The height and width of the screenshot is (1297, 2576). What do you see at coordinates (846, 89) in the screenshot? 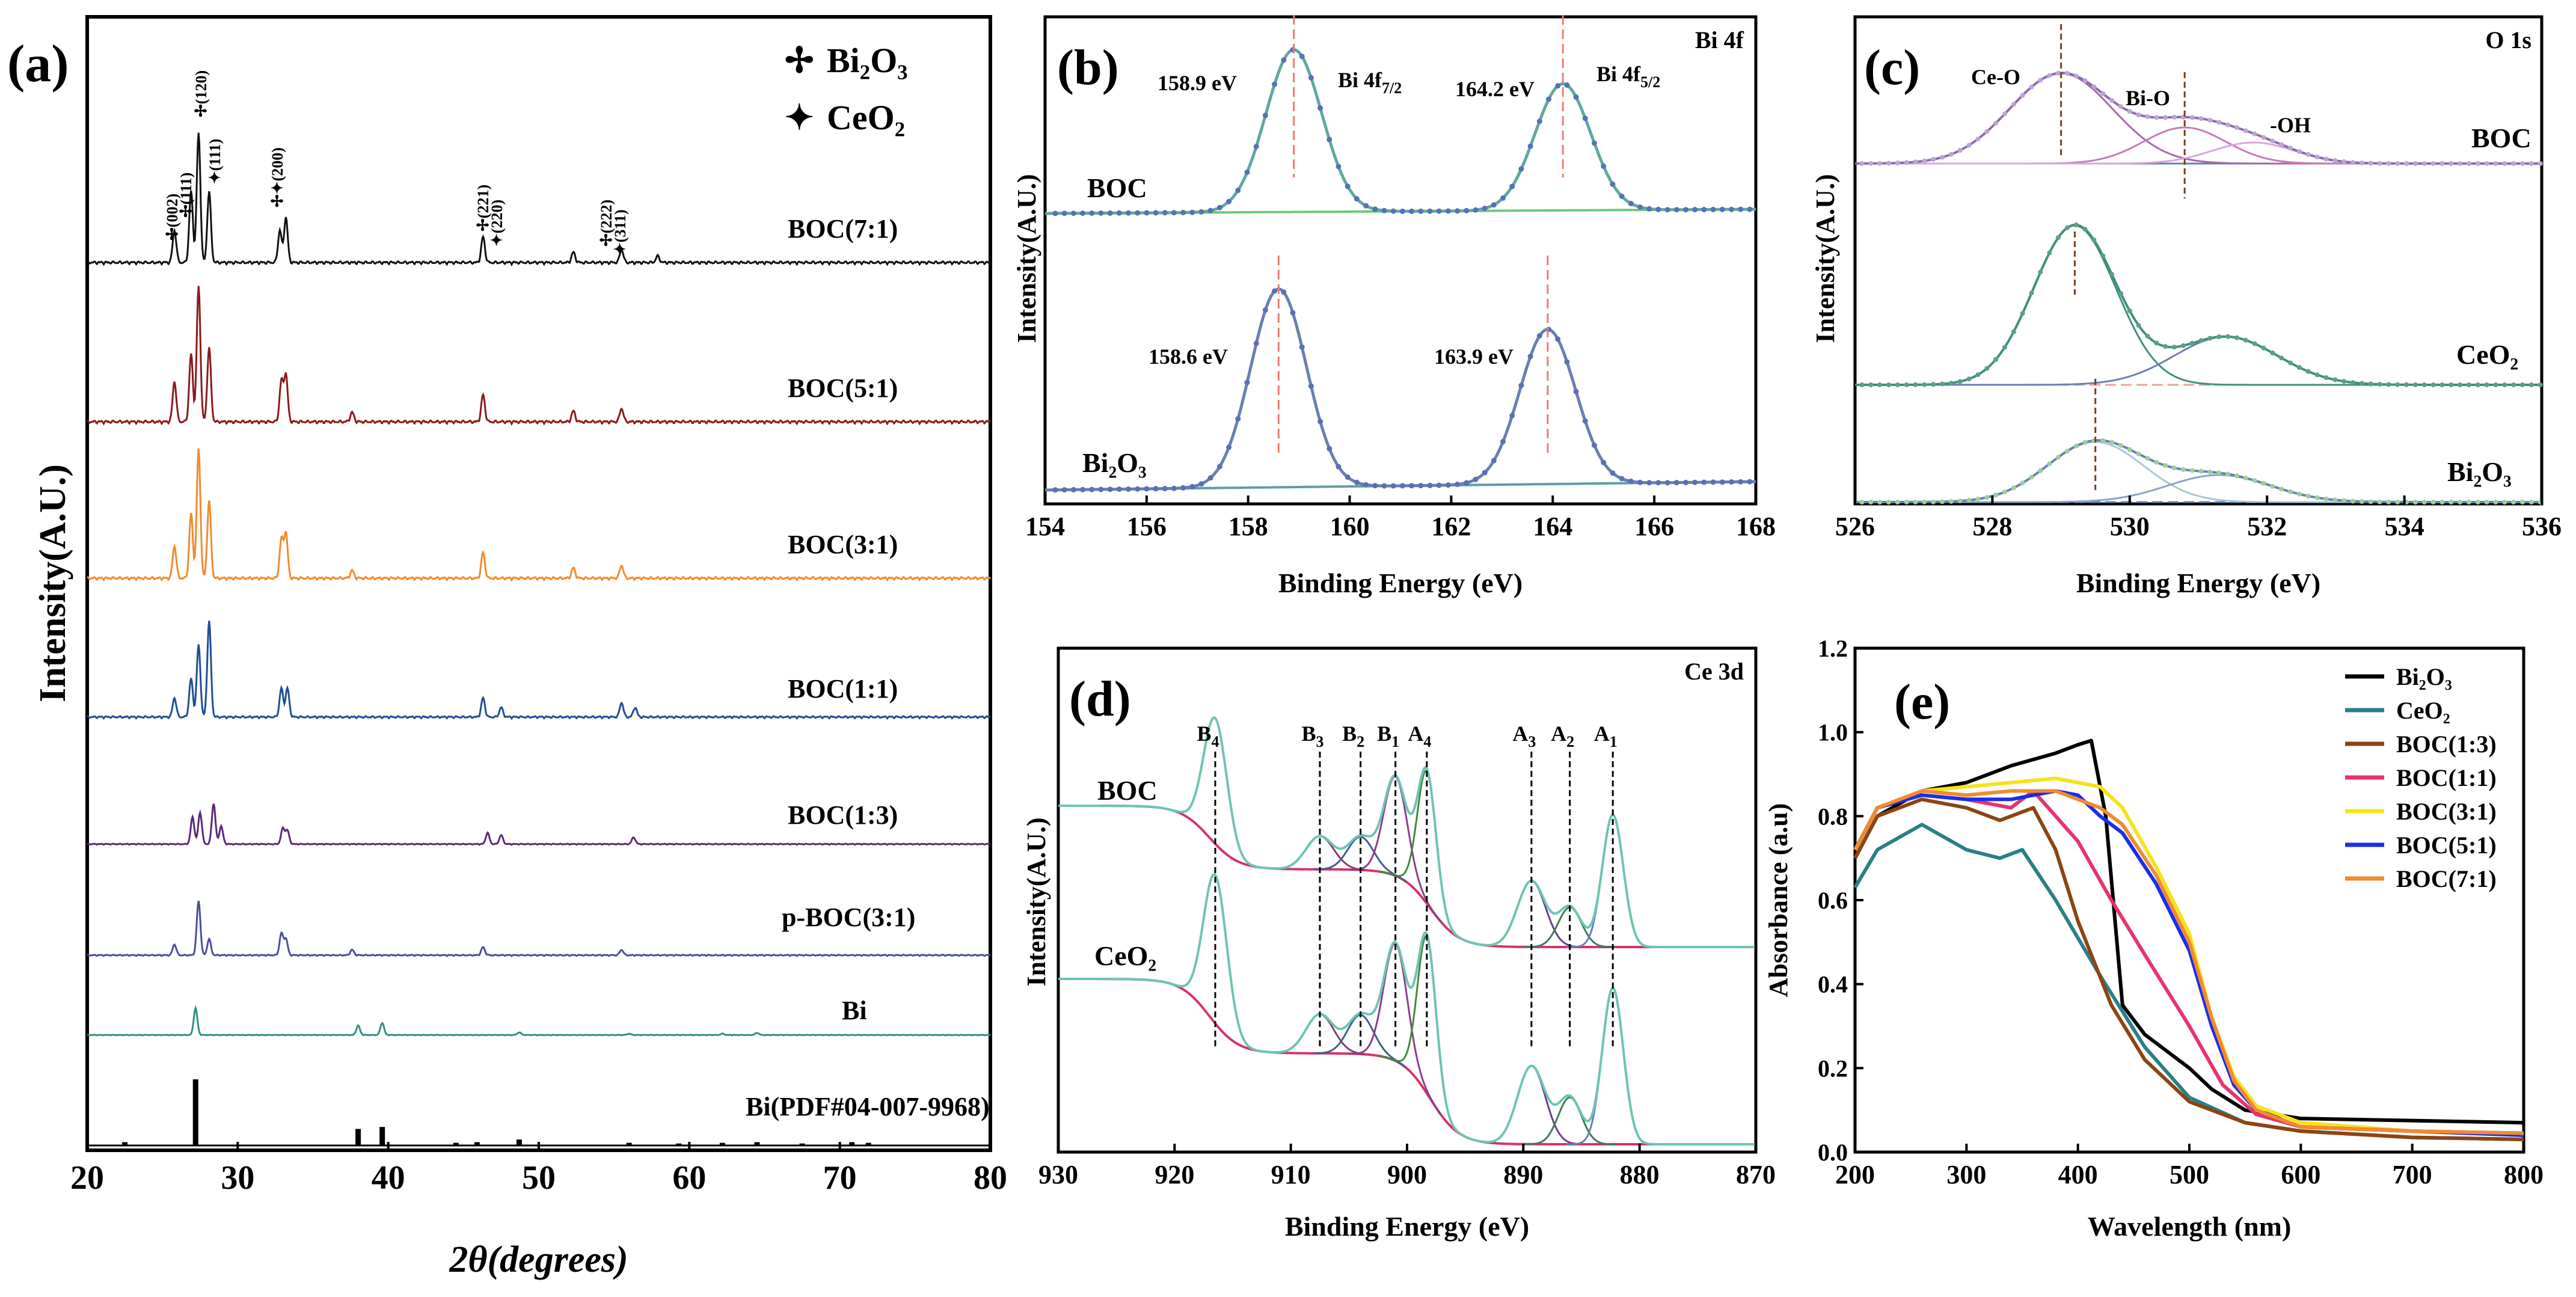
I see `panel-a-legend: ✢ Bi₂O₃ ✦ CeO₂` at bounding box center [846, 89].